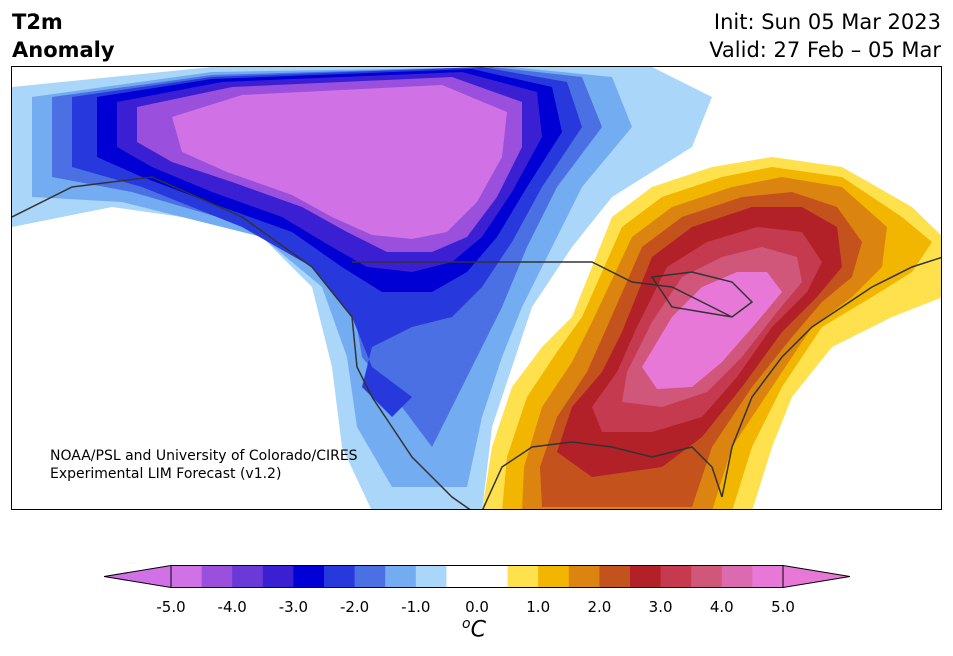 This screenshot has height=656, width=953. What do you see at coordinates (63, 36) in the screenshot?
I see `map-title: T2m Anomaly` at bounding box center [63, 36].